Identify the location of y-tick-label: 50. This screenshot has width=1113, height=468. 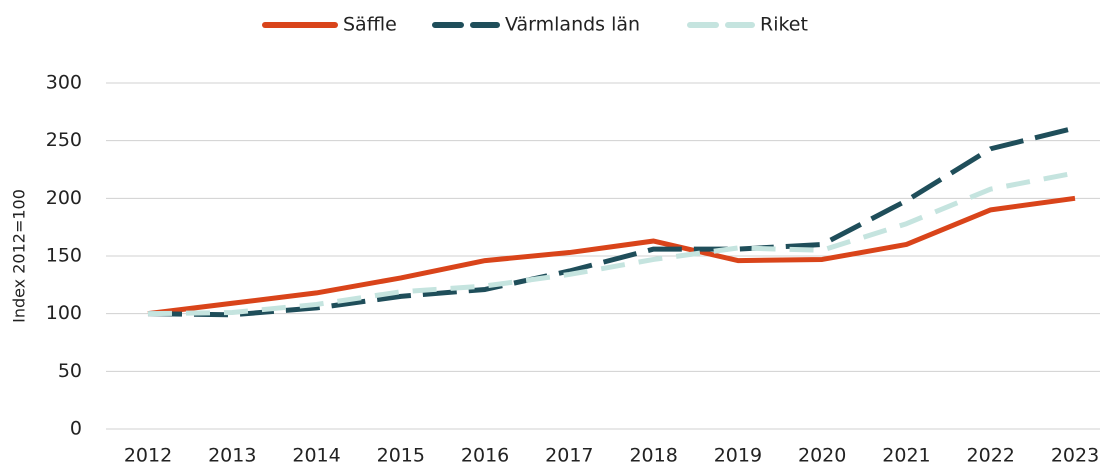
(70, 371).